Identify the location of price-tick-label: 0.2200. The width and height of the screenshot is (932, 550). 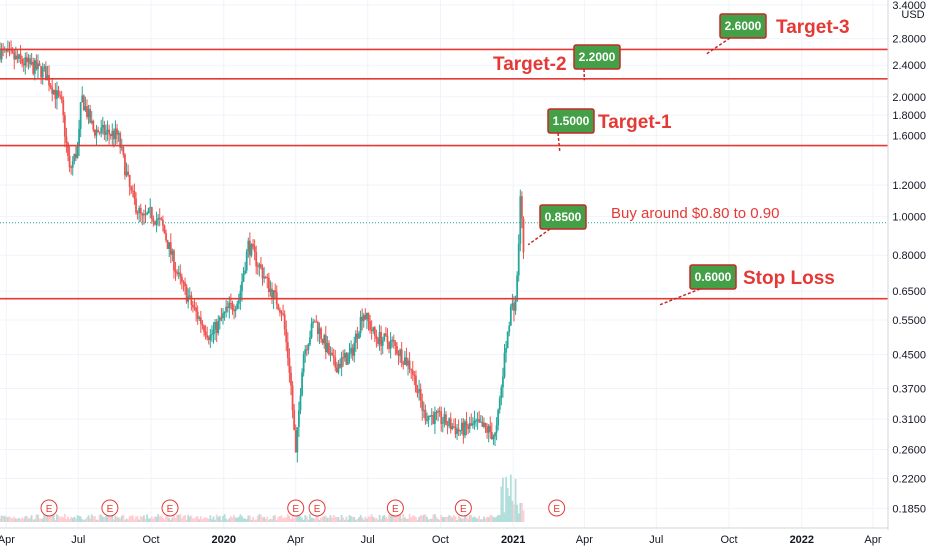
(909, 479).